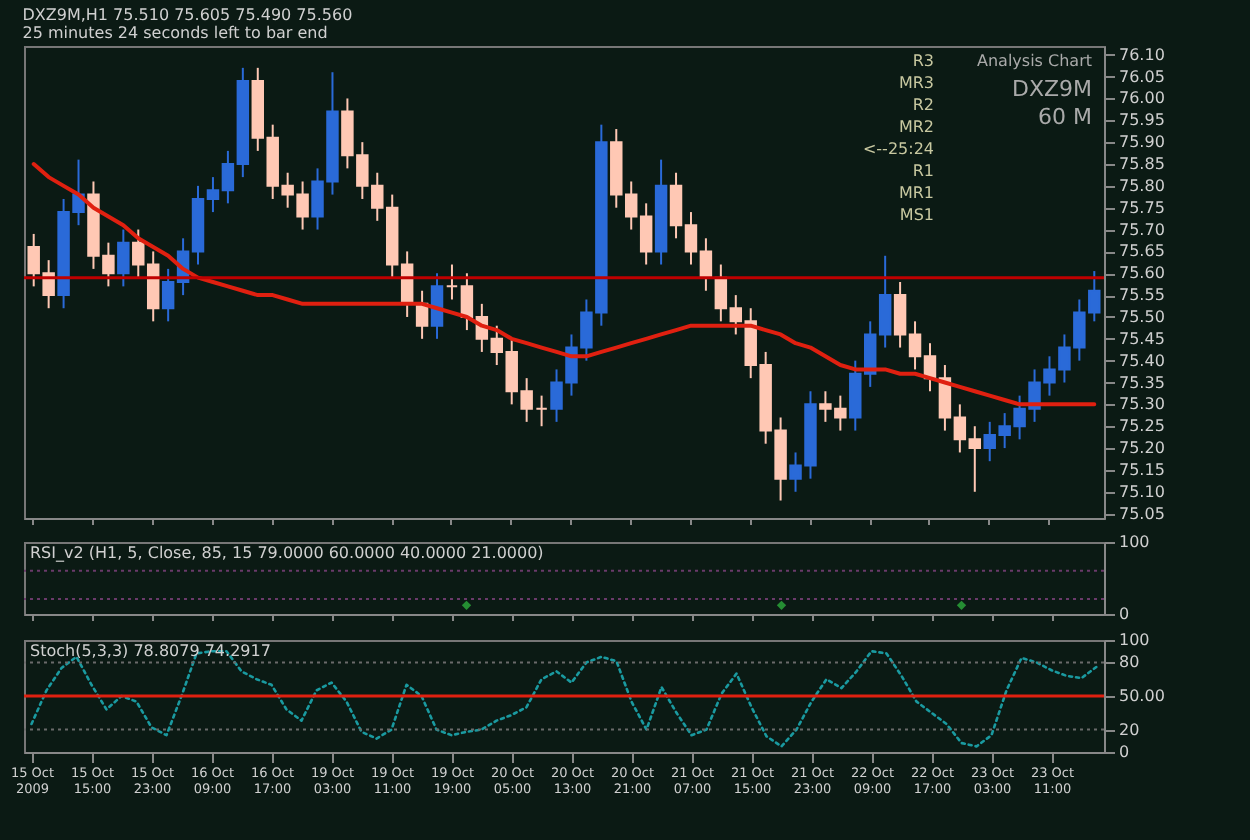  I want to click on y-tick-label: 75.55, so click(1142, 295).